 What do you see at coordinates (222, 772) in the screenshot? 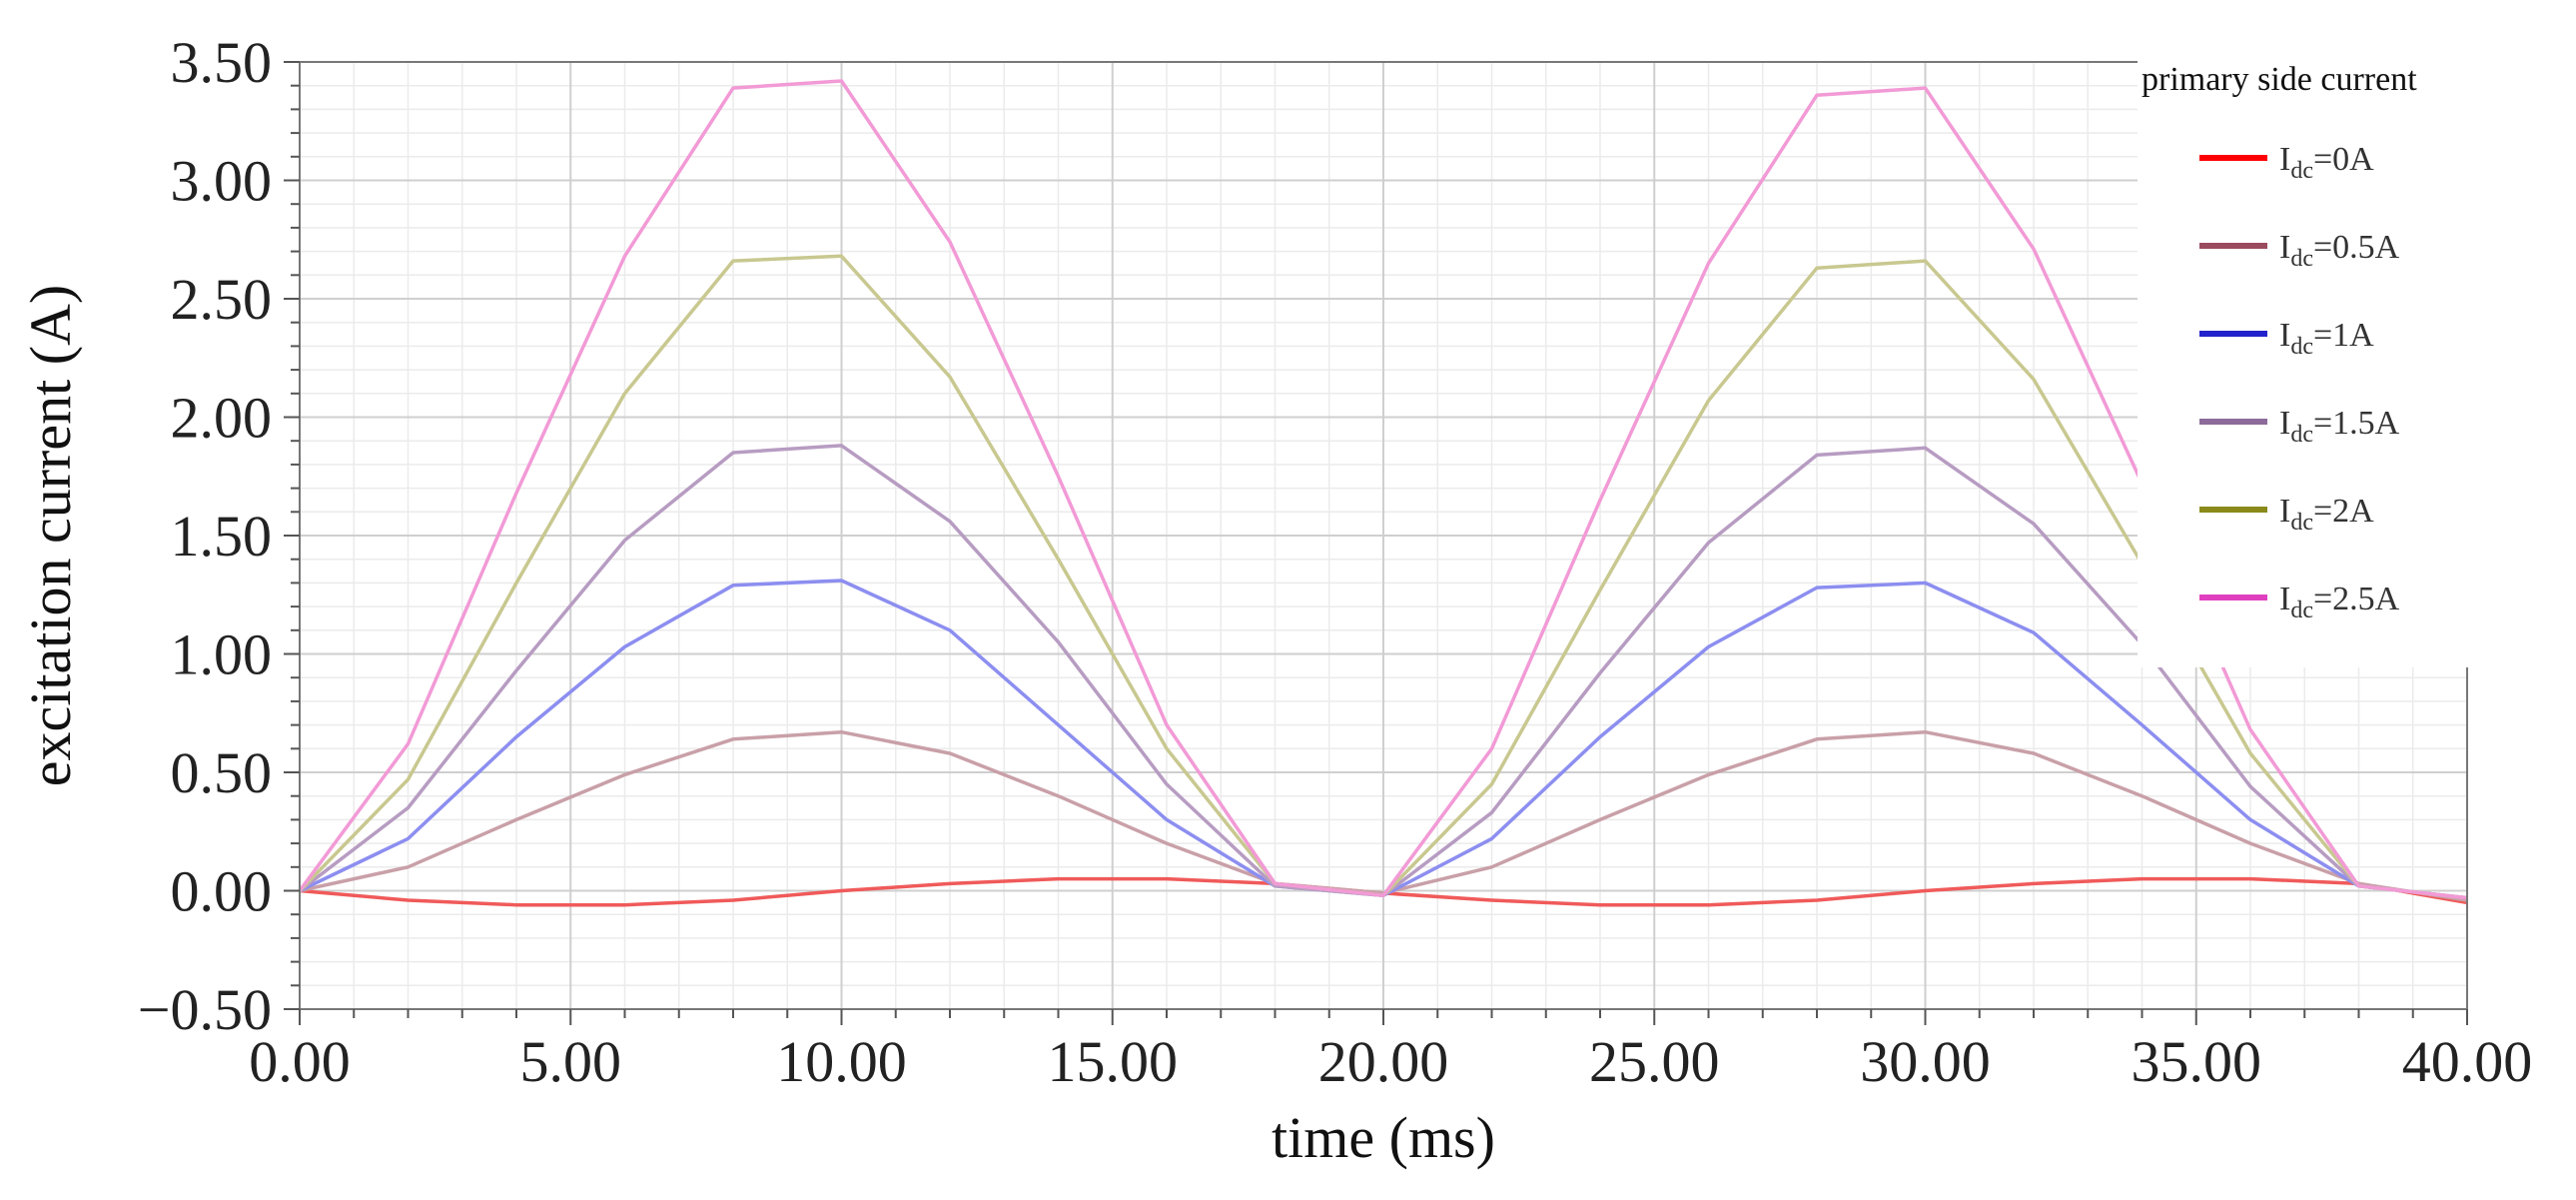
I see `y-tick-label: 0.50` at bounding box center [222, 772].